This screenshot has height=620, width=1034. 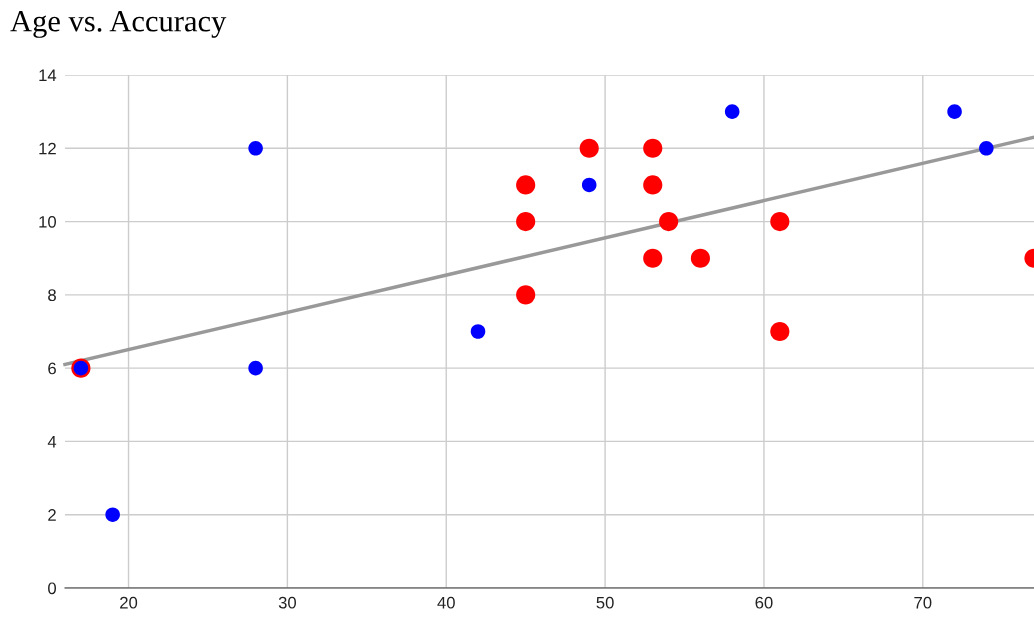 What do you see at coordinates (287, 602) in the screenshot?
I see `x-tick-label: 30` at bounding box center [287, 602].